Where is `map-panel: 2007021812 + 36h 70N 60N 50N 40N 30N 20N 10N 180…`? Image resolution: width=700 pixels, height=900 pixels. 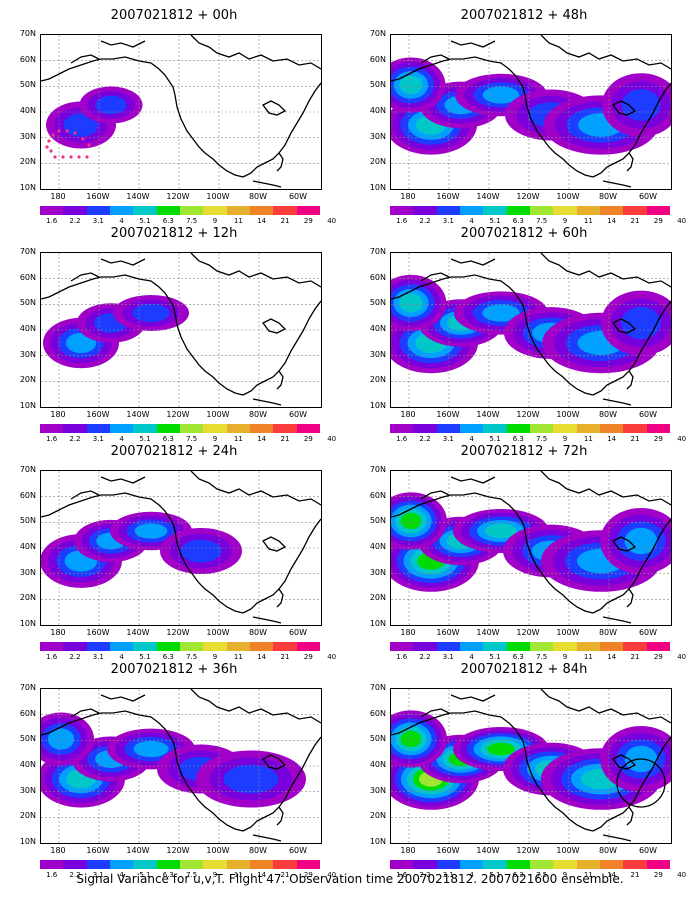
map-panel: 2007021812 + 36h 70N 60N 50N 40N 30N 20N 10N 180… is located at coordinates (174, 769).